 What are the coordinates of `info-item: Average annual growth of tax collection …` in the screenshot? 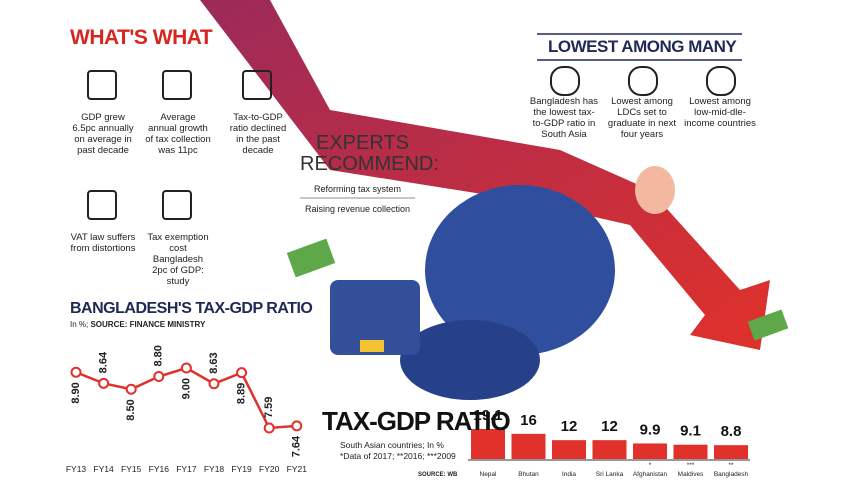 It's located at (178, 134).